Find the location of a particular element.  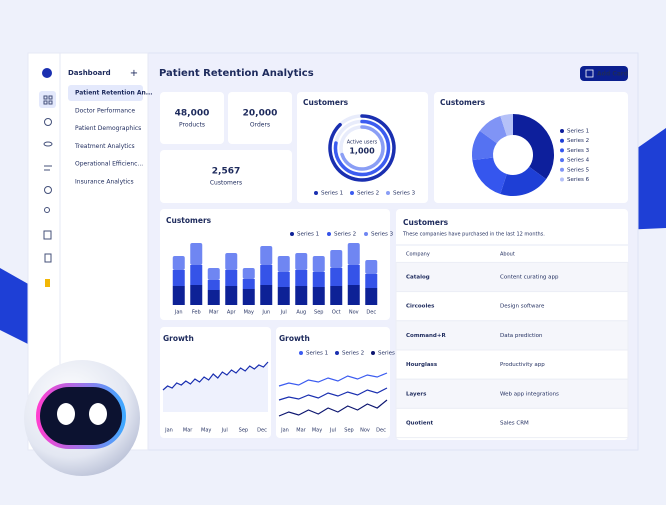

x-tick-label: Dec is located at coordinates (371, 313).